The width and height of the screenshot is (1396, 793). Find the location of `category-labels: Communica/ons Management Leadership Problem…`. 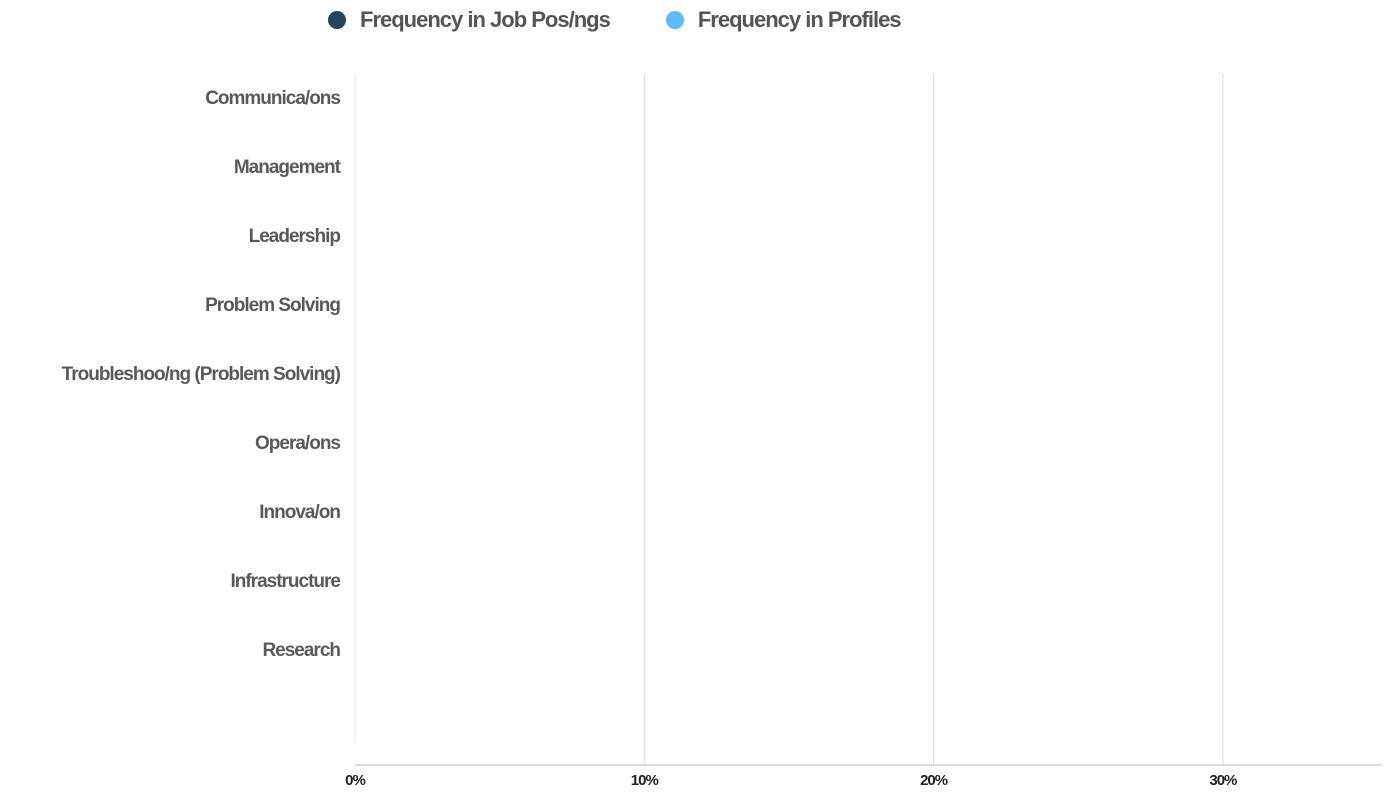

category-labels: Communica/ons Management Leadership Problem… is located at coordinates (202, 374).